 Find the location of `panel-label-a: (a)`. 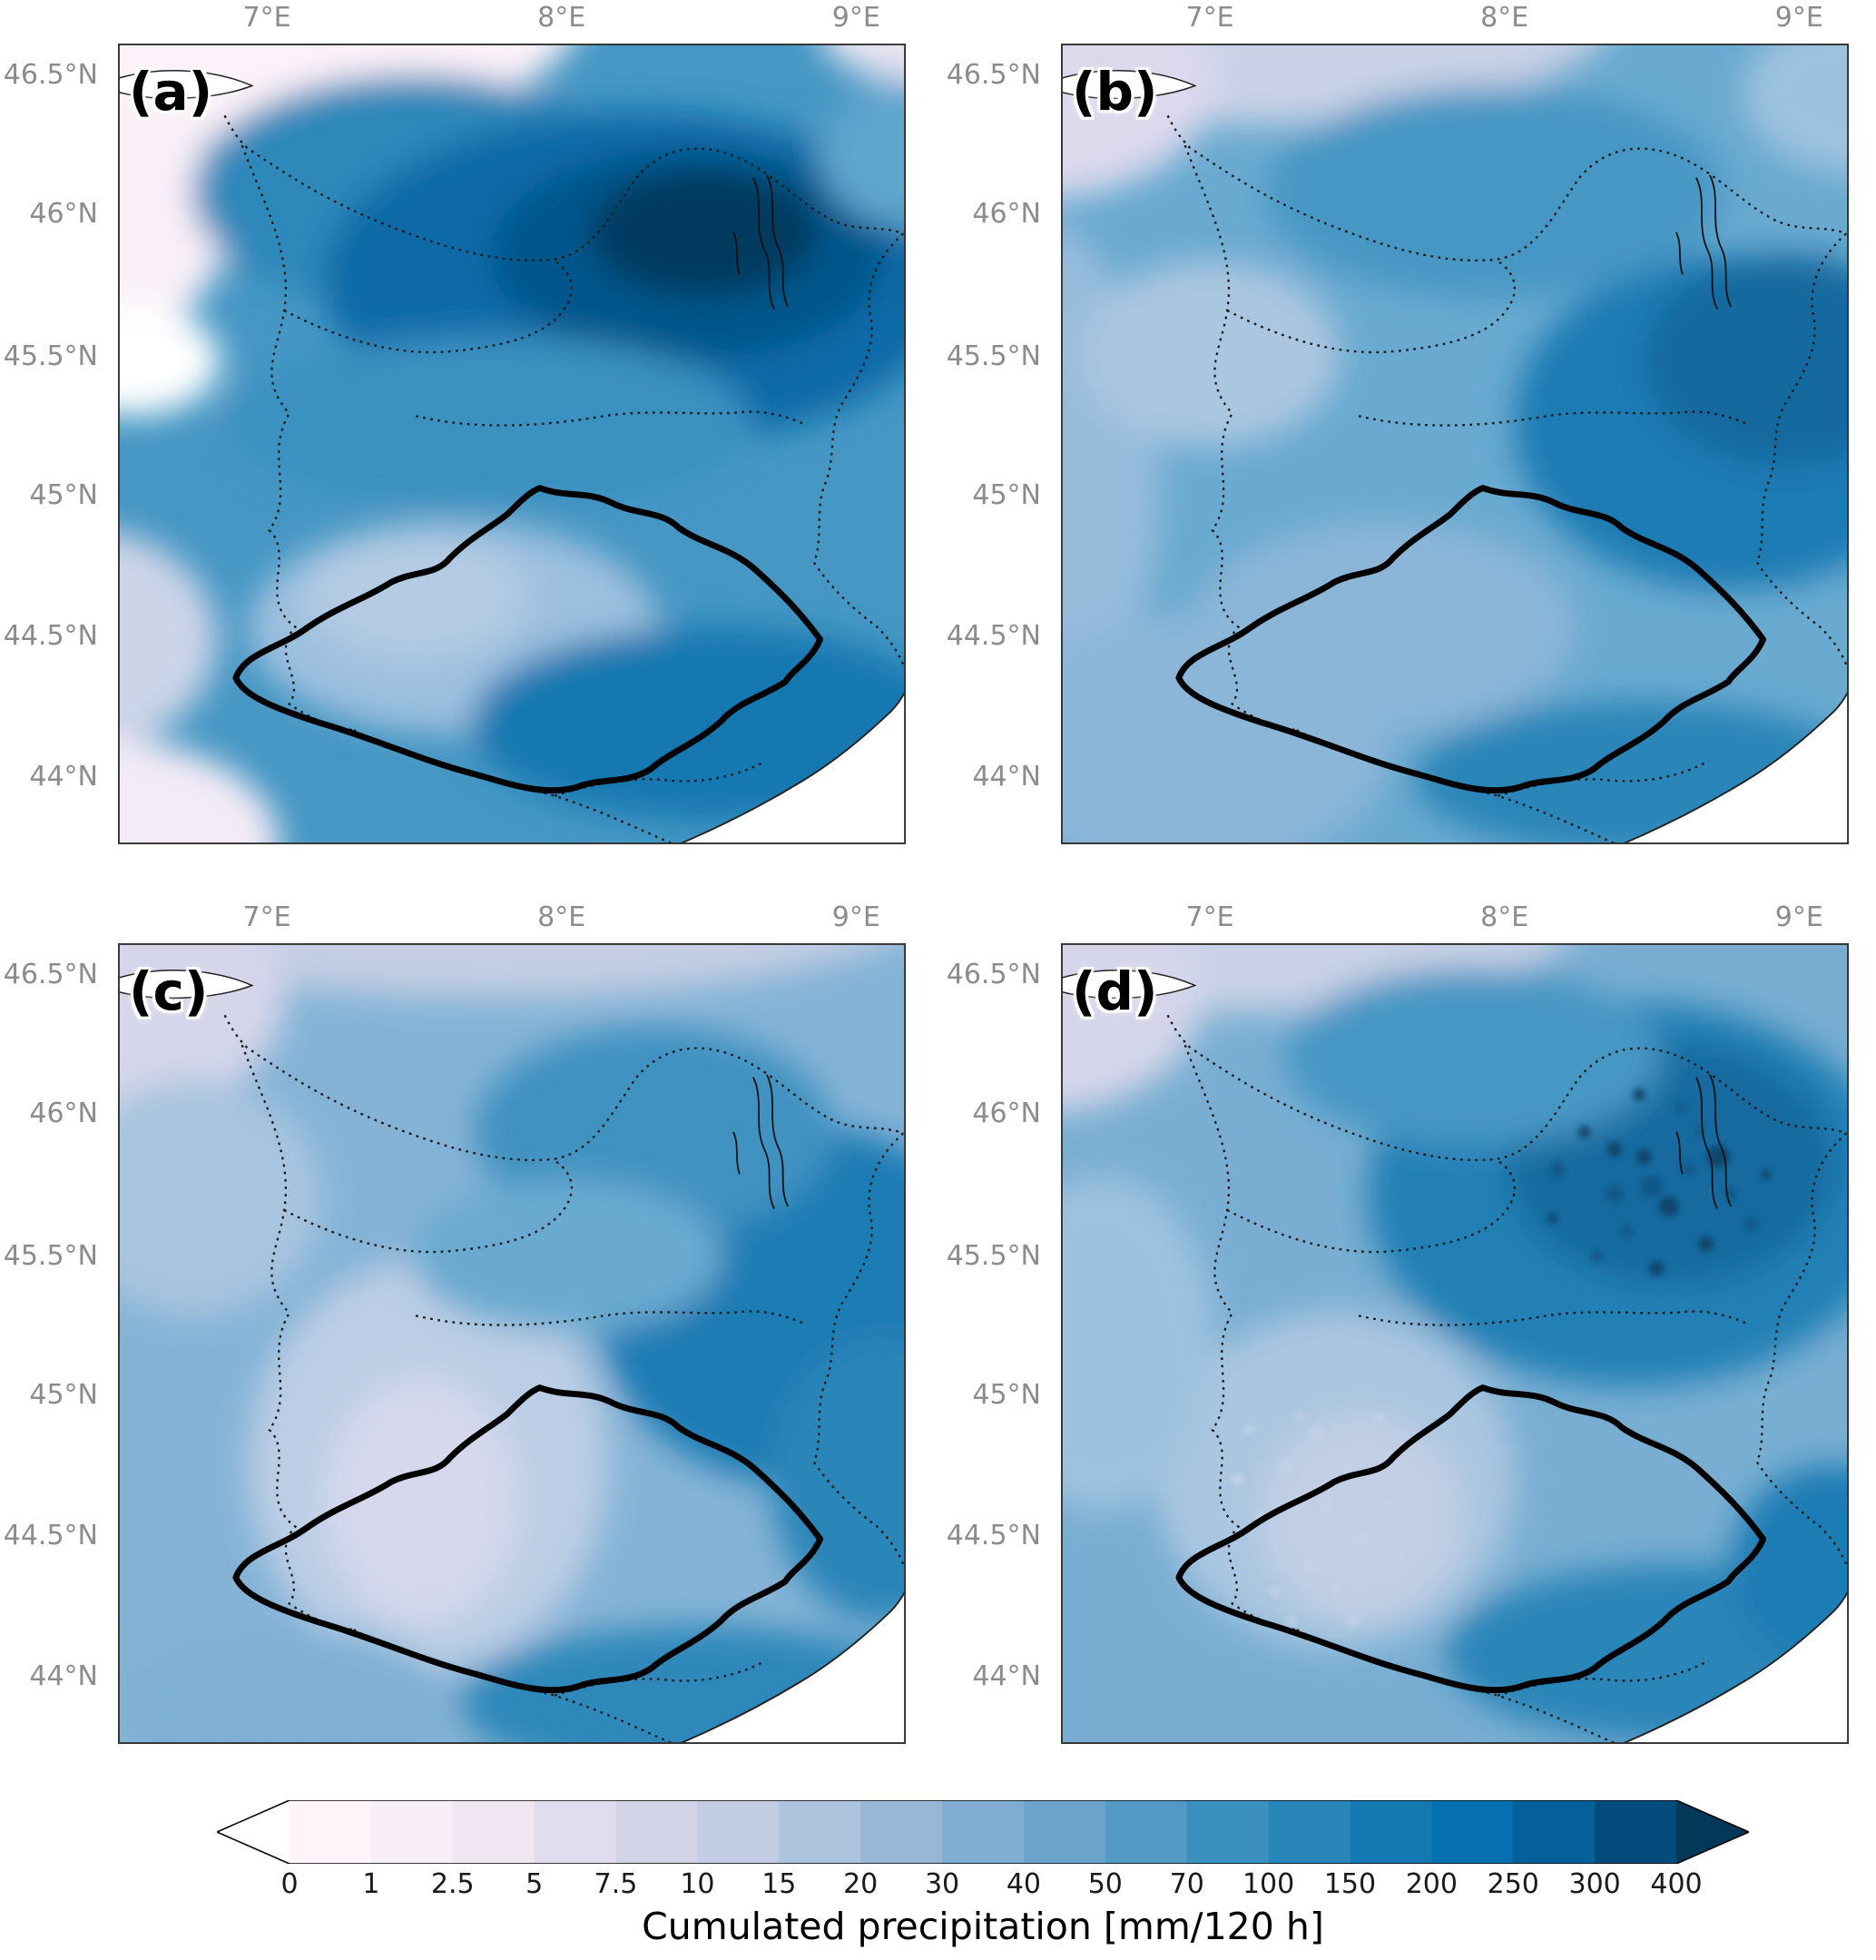

panel-label-a: (a) is located at coordinates (171, 92).